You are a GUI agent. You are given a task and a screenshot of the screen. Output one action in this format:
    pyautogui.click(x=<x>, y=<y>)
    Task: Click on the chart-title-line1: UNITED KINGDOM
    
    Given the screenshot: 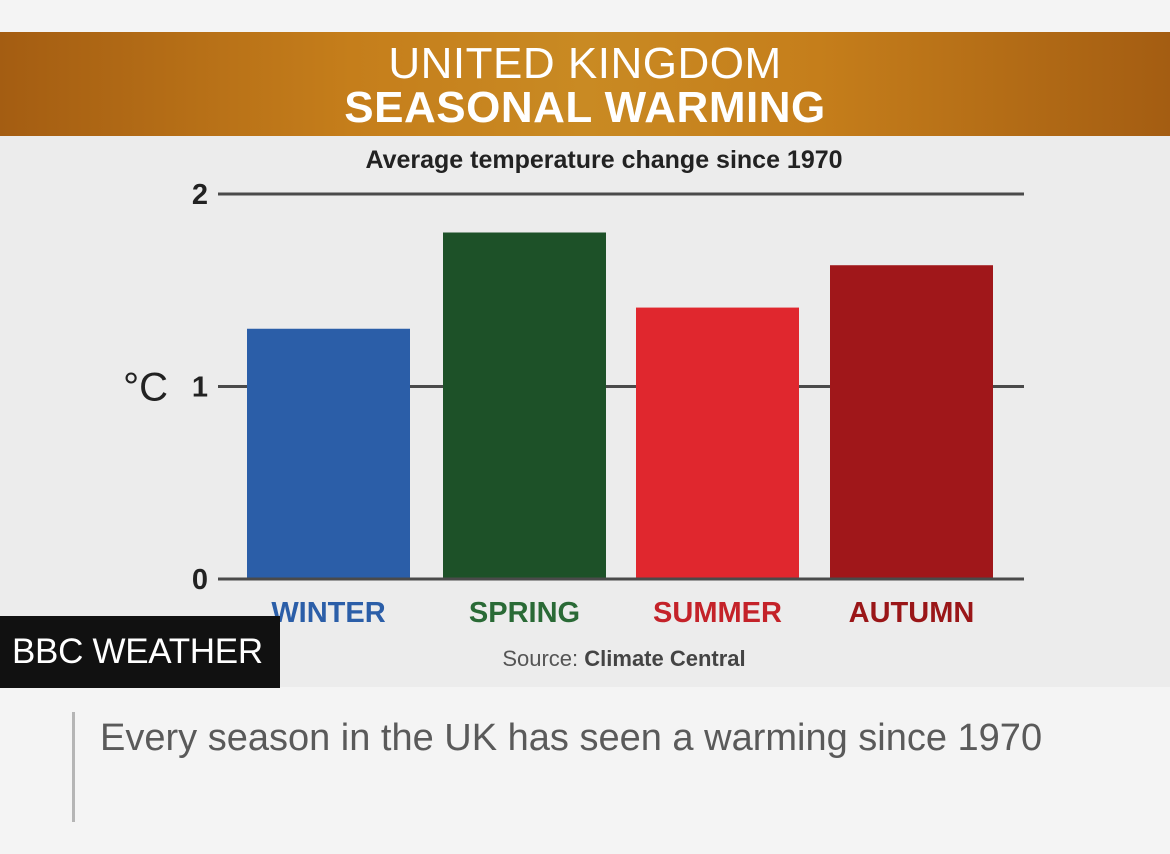 What is the action you would take?
    pyautogui.click(x=585, y=63)
    